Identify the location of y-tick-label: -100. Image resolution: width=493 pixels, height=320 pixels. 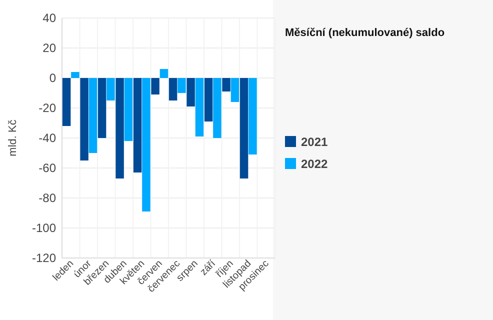
(44, 228).